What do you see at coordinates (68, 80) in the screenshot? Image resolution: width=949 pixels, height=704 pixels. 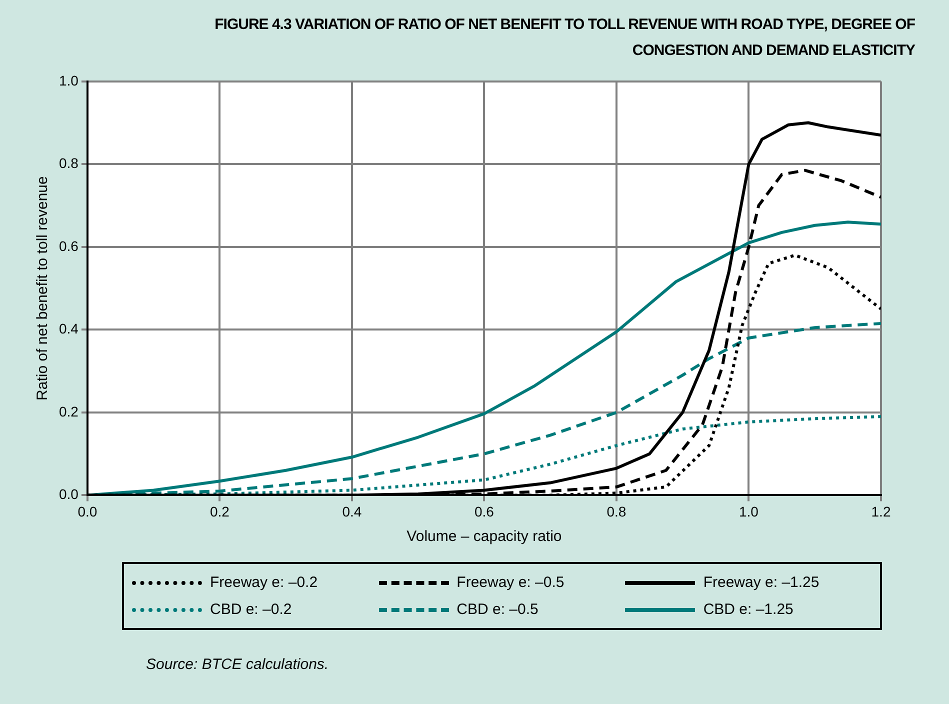 I see `y-tick-label: 1.0` at bounding box center [68, 80].